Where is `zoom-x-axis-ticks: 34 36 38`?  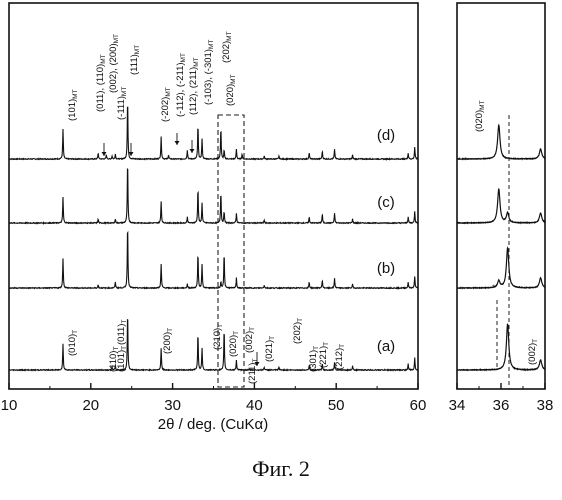
zoom-x-axis-ticks: 34 36 38 is located at coordinates (501, 398).